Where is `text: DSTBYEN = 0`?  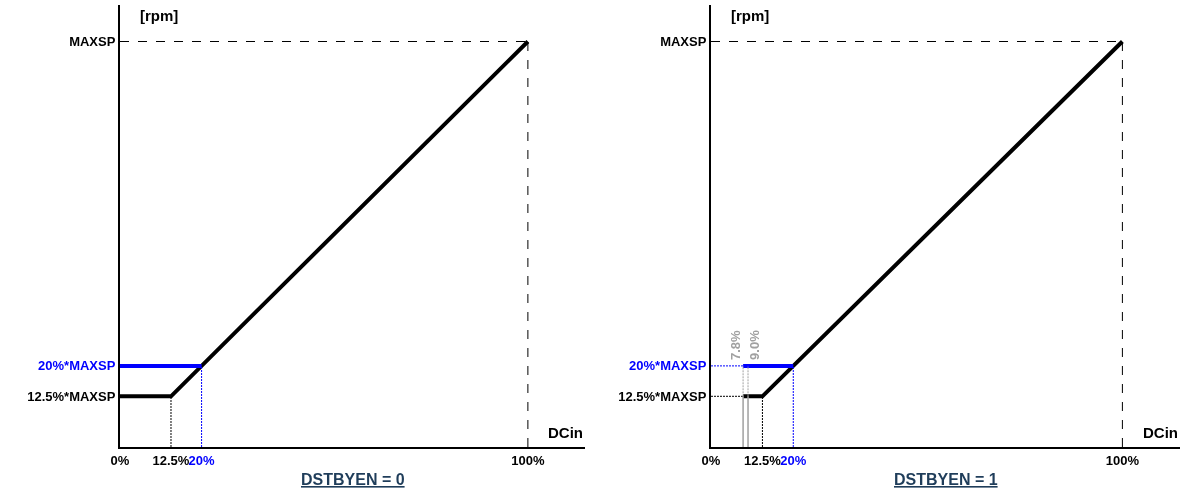 text: DSTBYEN = 0 is located at coordinates (353, 479).